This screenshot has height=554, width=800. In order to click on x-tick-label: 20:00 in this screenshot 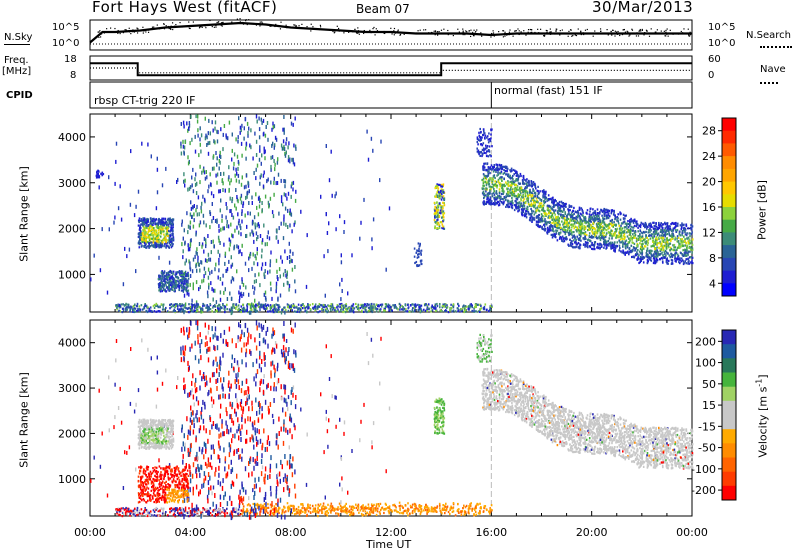, I will do `click(592, 532)`.